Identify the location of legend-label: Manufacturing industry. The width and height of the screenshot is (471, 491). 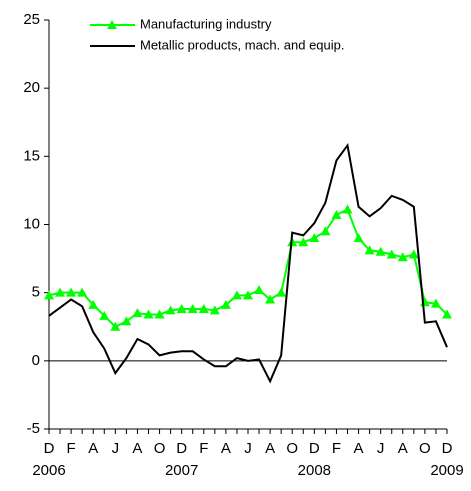
(206, 23).